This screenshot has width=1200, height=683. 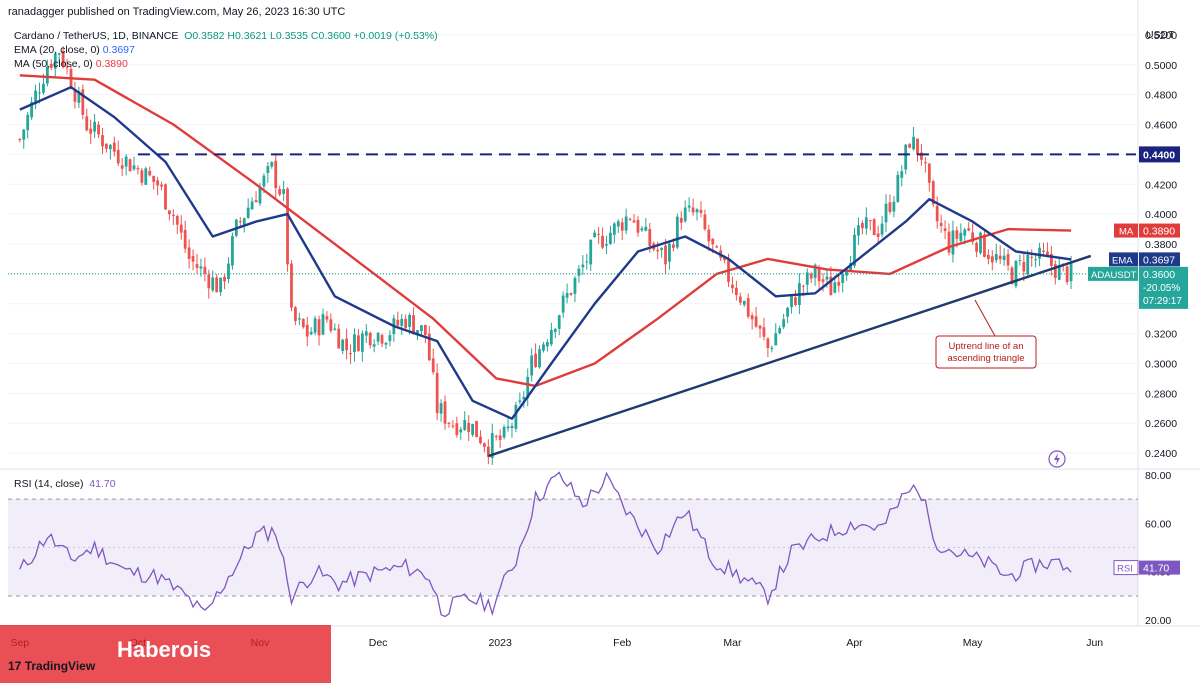 I want to click on tradingview-logo: 17 TradingView, so click(x=51, y=666).